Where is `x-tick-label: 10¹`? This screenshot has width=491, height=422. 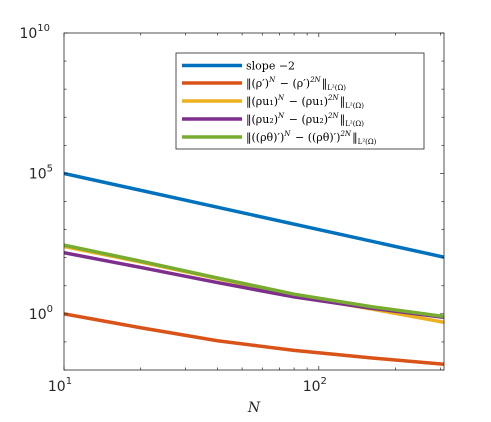
x-tick-label: 10¹ is located at coordinates (60, 385).